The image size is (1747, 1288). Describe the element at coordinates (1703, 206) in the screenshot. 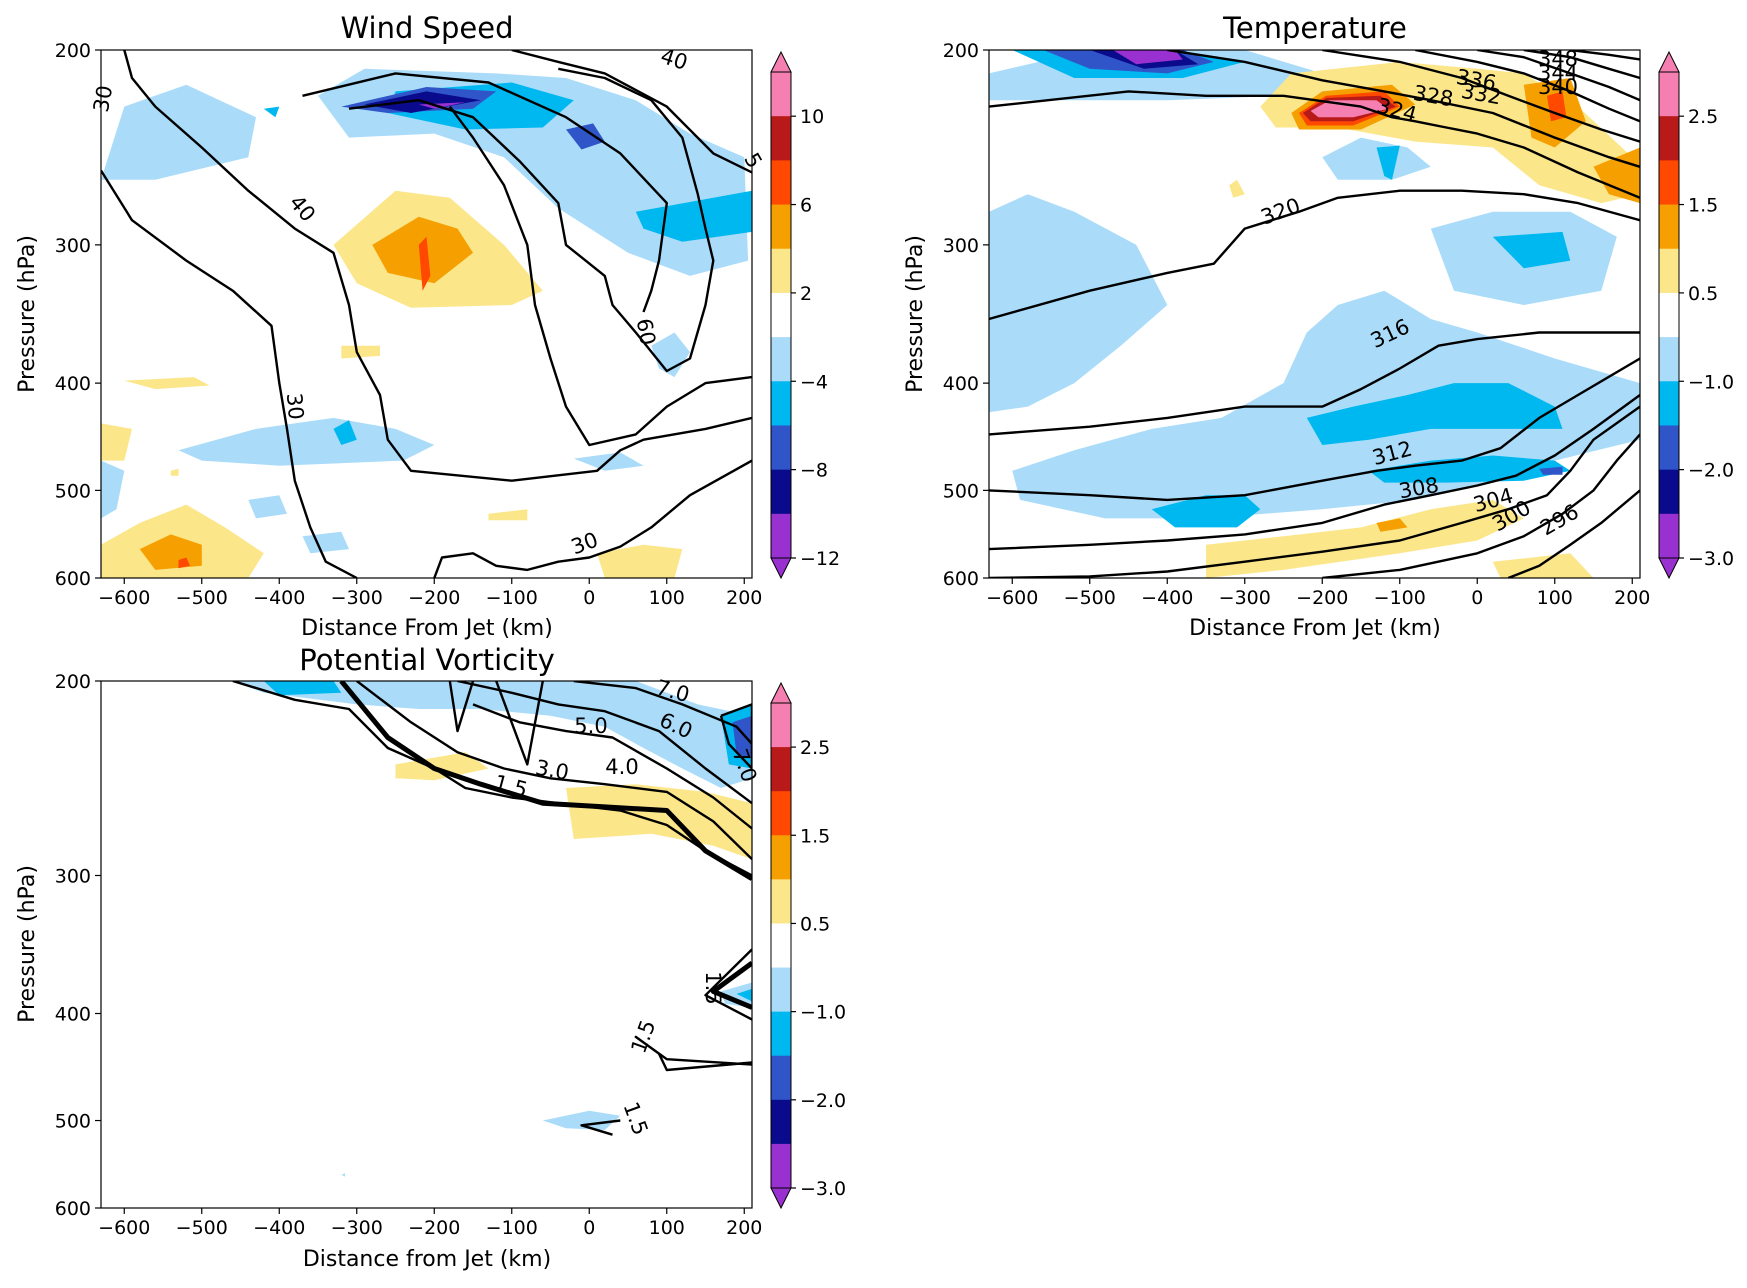

I see `colorbar-tick-label: 1.5` at that location.